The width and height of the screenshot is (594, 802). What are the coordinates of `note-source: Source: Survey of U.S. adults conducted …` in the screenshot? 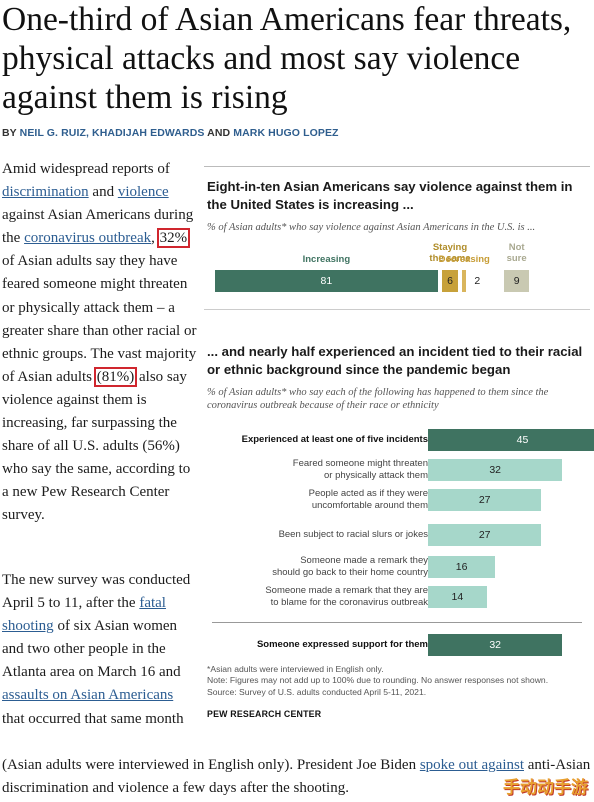 It's located at (317, 691).